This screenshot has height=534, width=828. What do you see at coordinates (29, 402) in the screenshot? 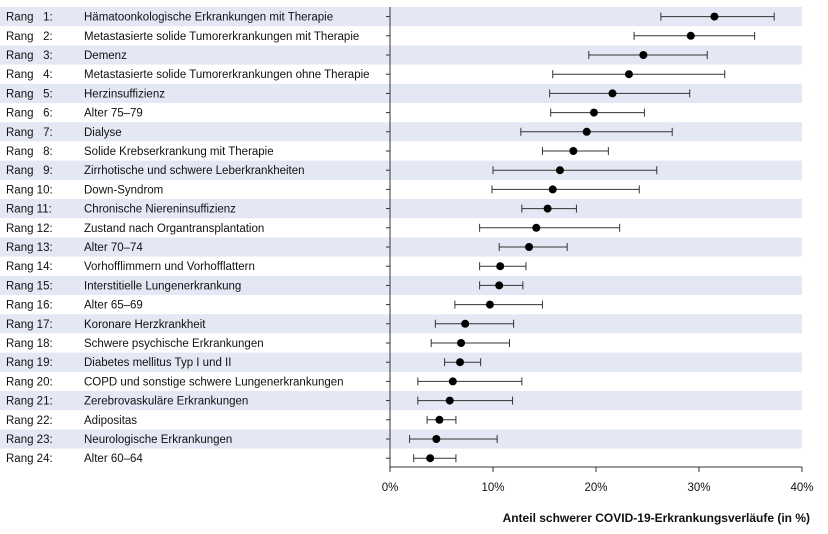
I see `rank-label: Rang 21:` at bounding box center [29, 402].